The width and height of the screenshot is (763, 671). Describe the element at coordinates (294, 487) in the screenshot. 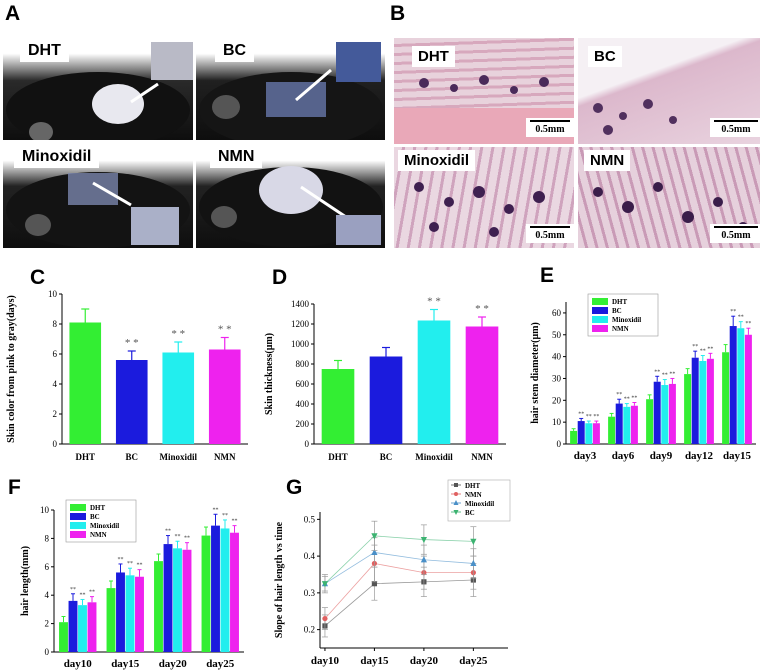

I see `panel-letter-g: G` at that location.